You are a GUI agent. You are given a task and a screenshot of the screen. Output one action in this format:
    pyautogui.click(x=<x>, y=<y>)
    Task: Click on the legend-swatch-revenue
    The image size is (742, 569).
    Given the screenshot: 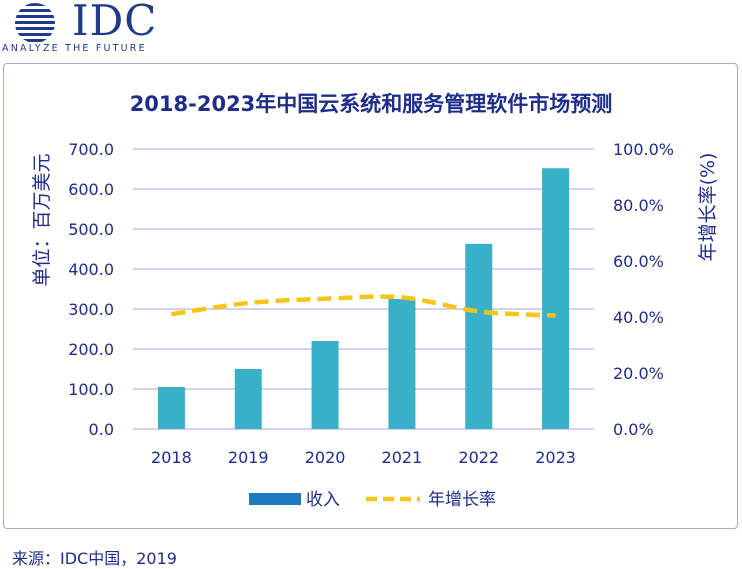 What is the action you would take?
    pyautogui.click(x=275, y=499)
    